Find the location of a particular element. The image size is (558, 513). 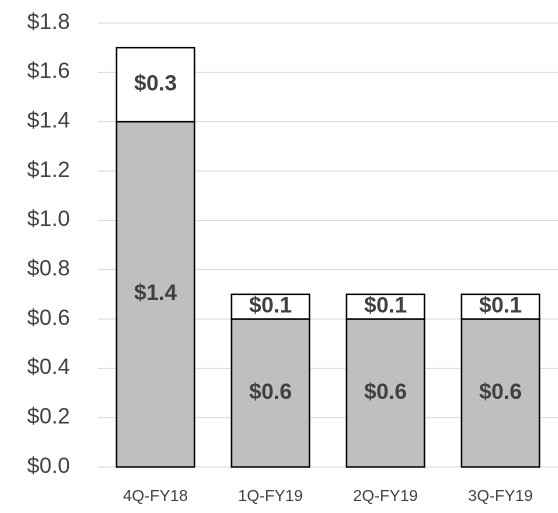

y-tick-label: $1.8 is located at coordinates (48, 21).